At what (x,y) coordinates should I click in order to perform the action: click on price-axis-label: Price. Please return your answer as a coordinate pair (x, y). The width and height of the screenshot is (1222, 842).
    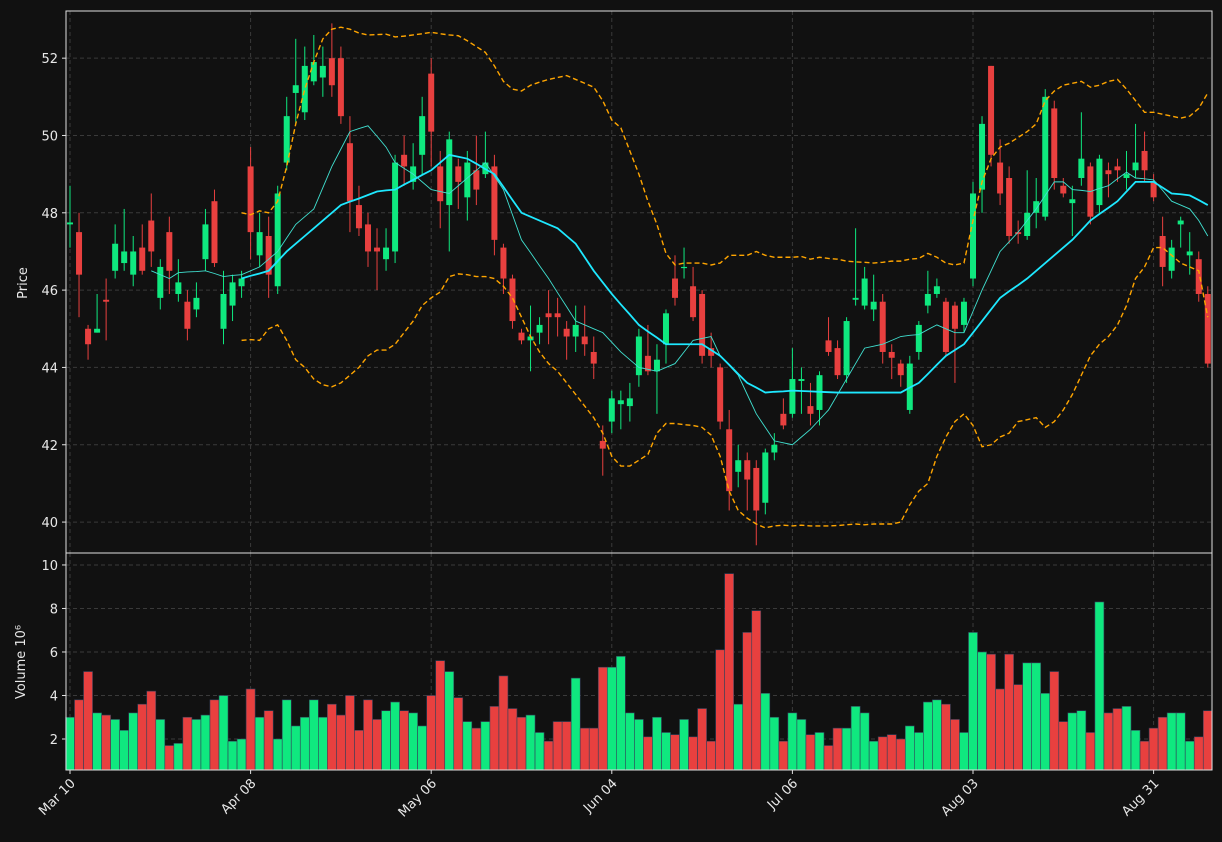
    Looking at the image, I should click on (23, 283).